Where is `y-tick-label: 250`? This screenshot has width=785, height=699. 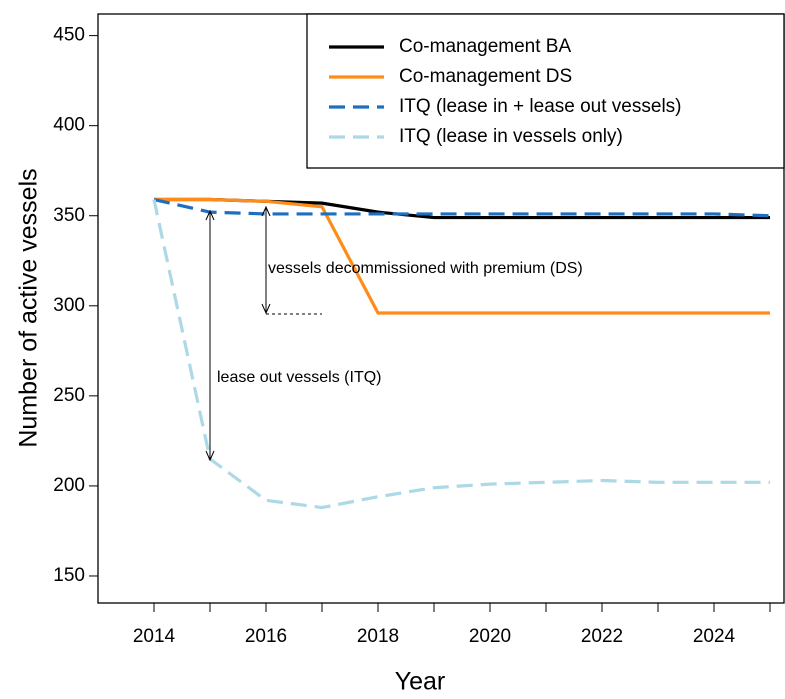
y-tick-label: 250 is located at coordinates (69, 395).